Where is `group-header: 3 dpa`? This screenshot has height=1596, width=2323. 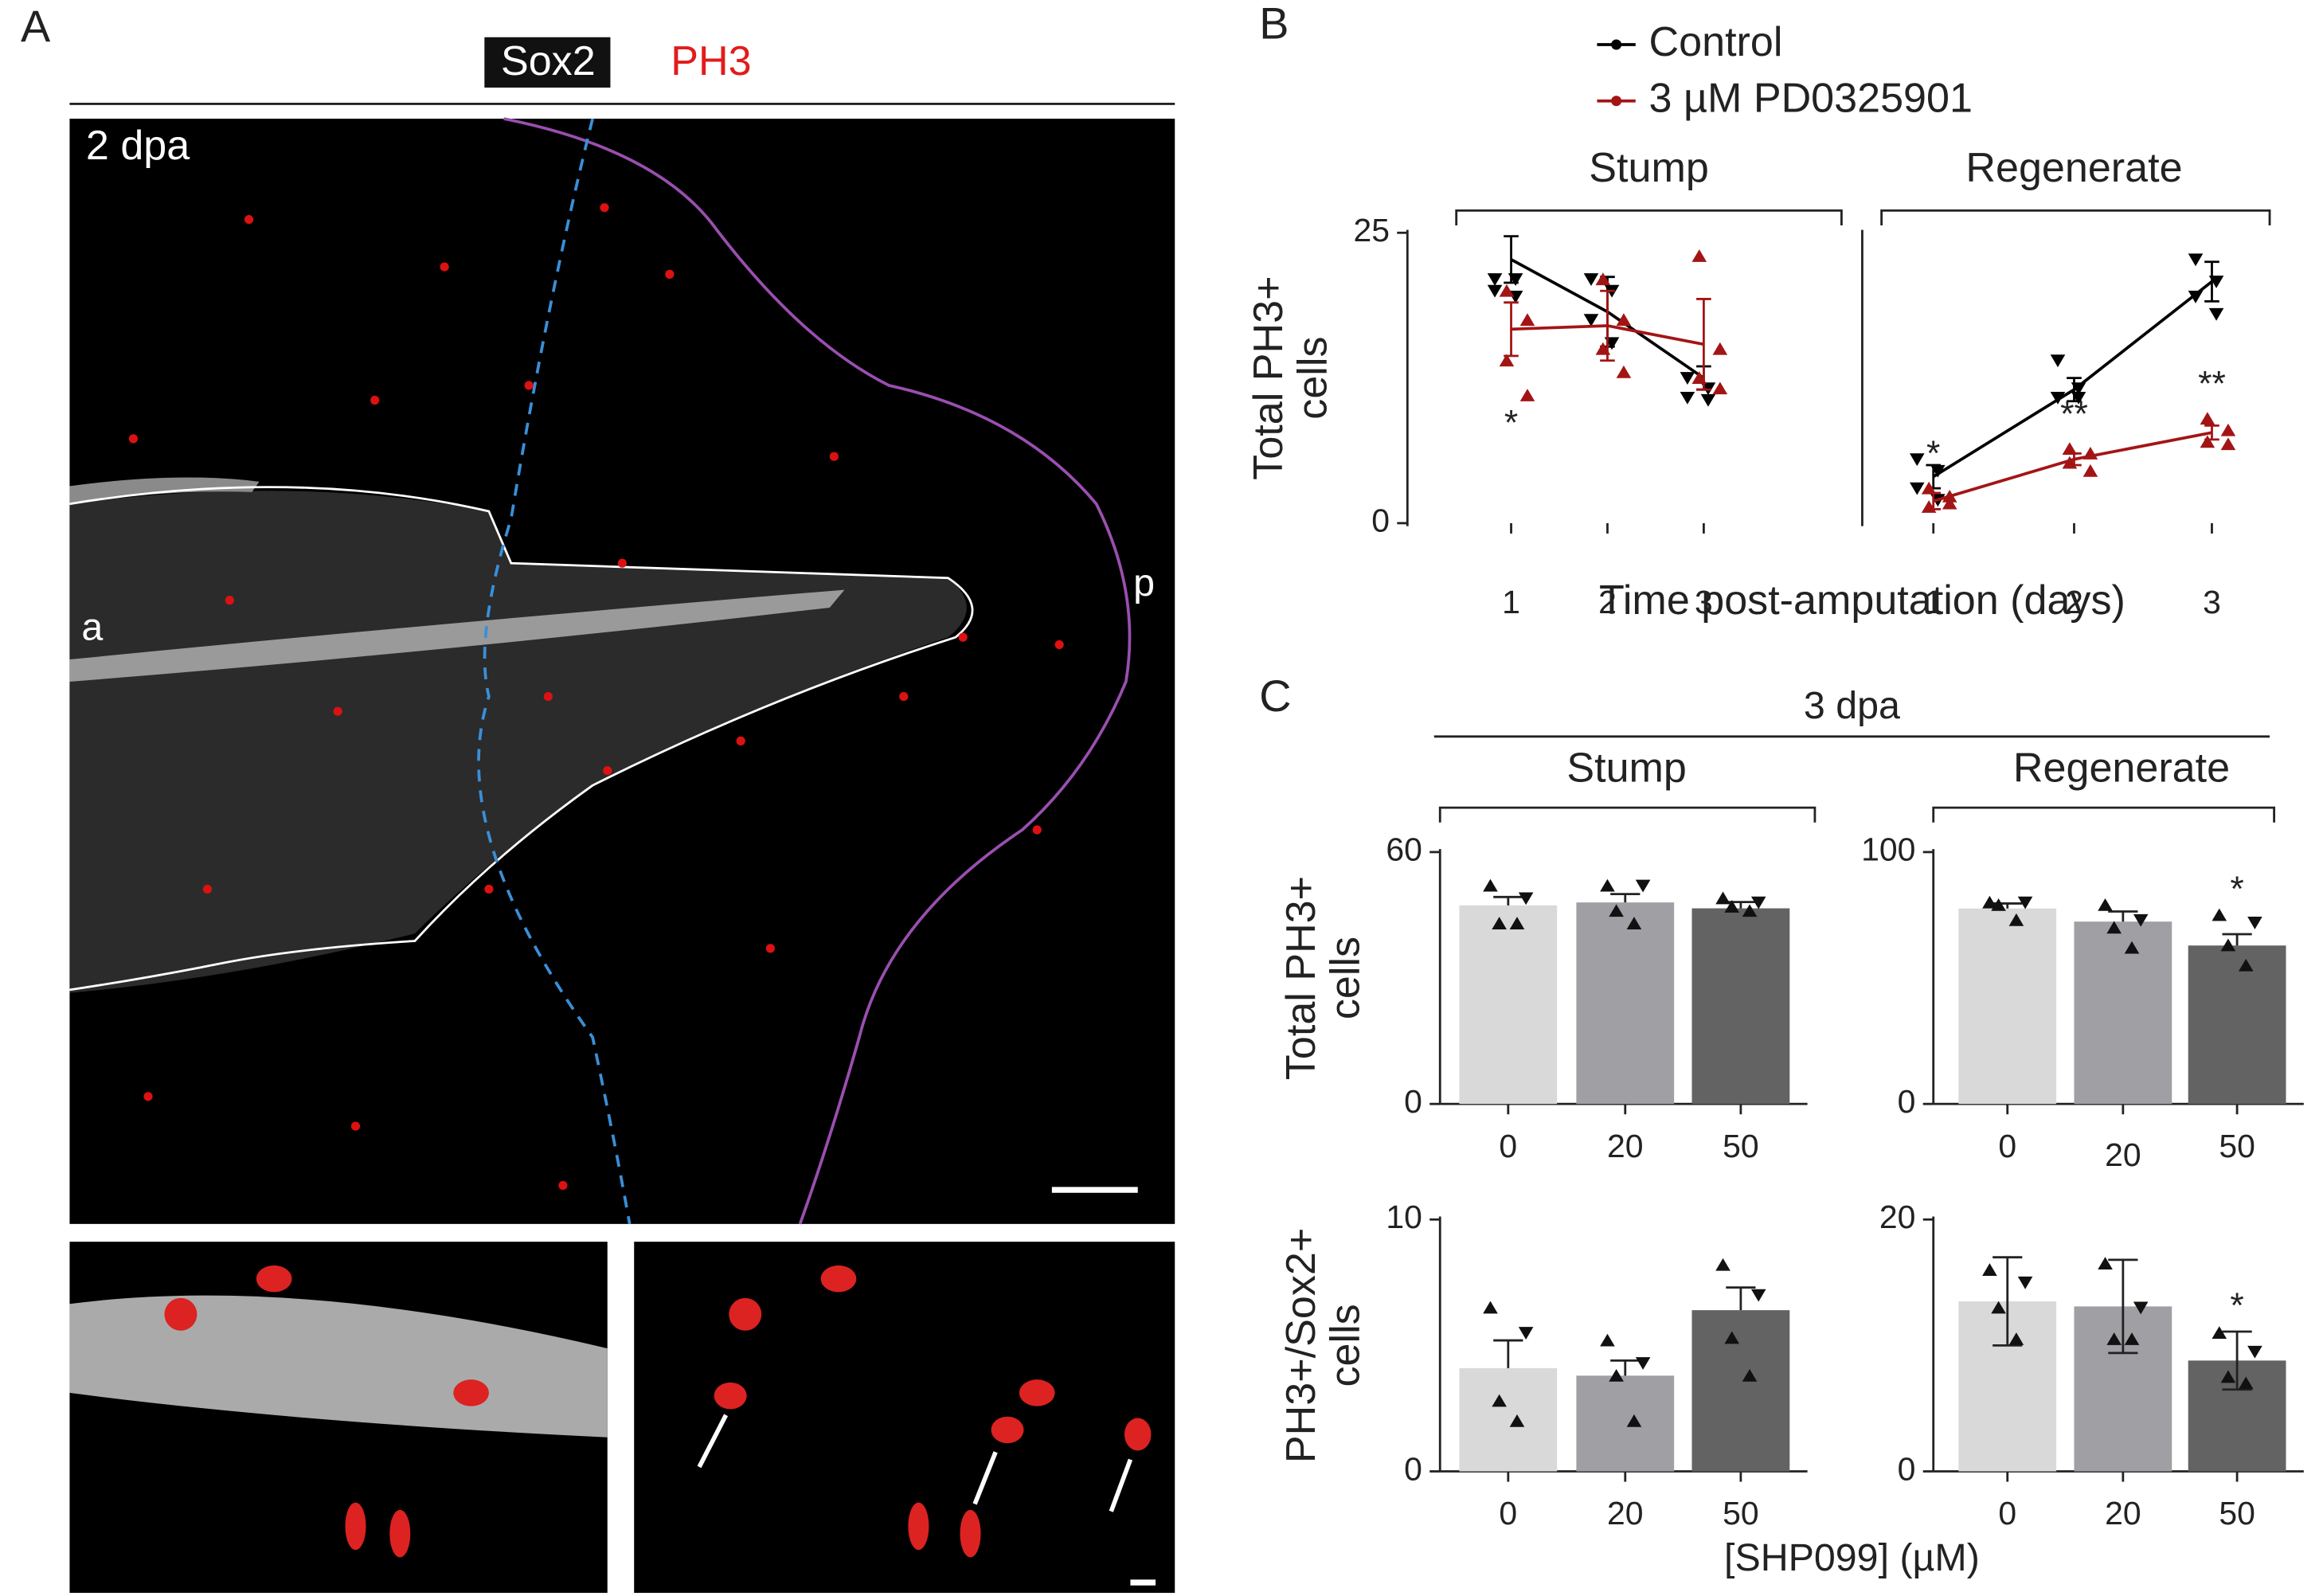 group-header: 3 dpa is located at coordinates (1852, 705).